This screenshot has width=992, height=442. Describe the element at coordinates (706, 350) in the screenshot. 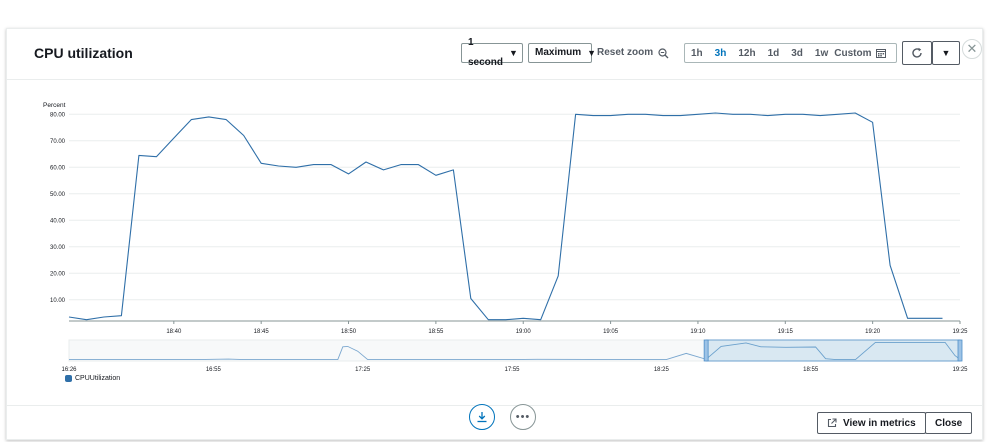

I see `navigator-handle-left` at that location.